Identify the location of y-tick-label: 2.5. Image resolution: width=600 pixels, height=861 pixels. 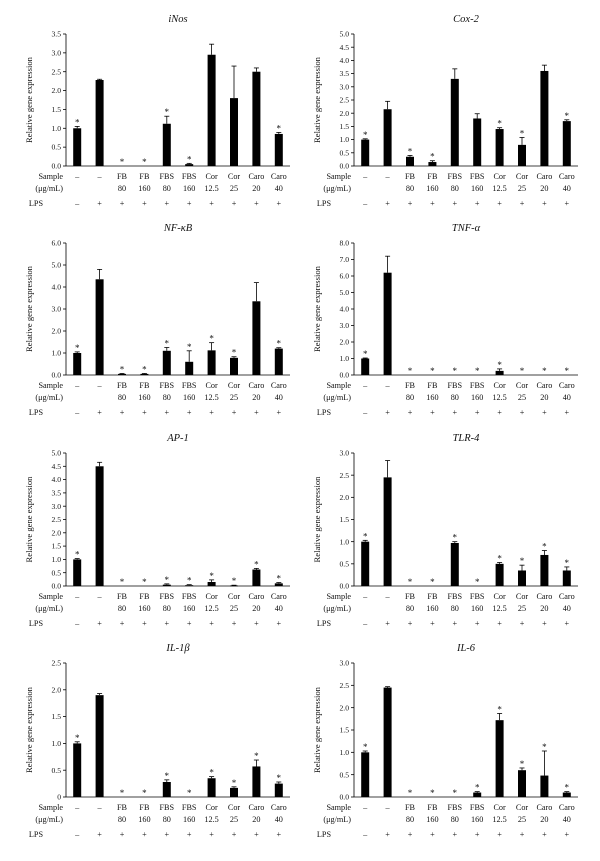
(345, 100).